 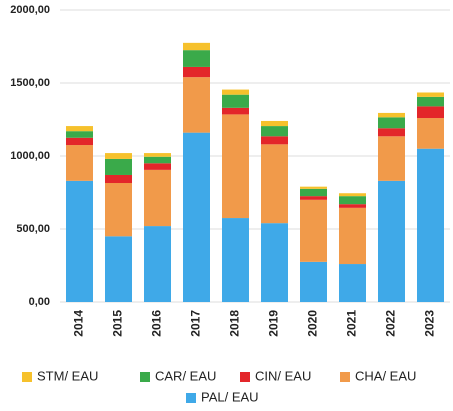 What do you see at coordinates (185, 375) in the screenshot?
I see `legend-label: CAR/ EAU` at bounding box center [185, 375].